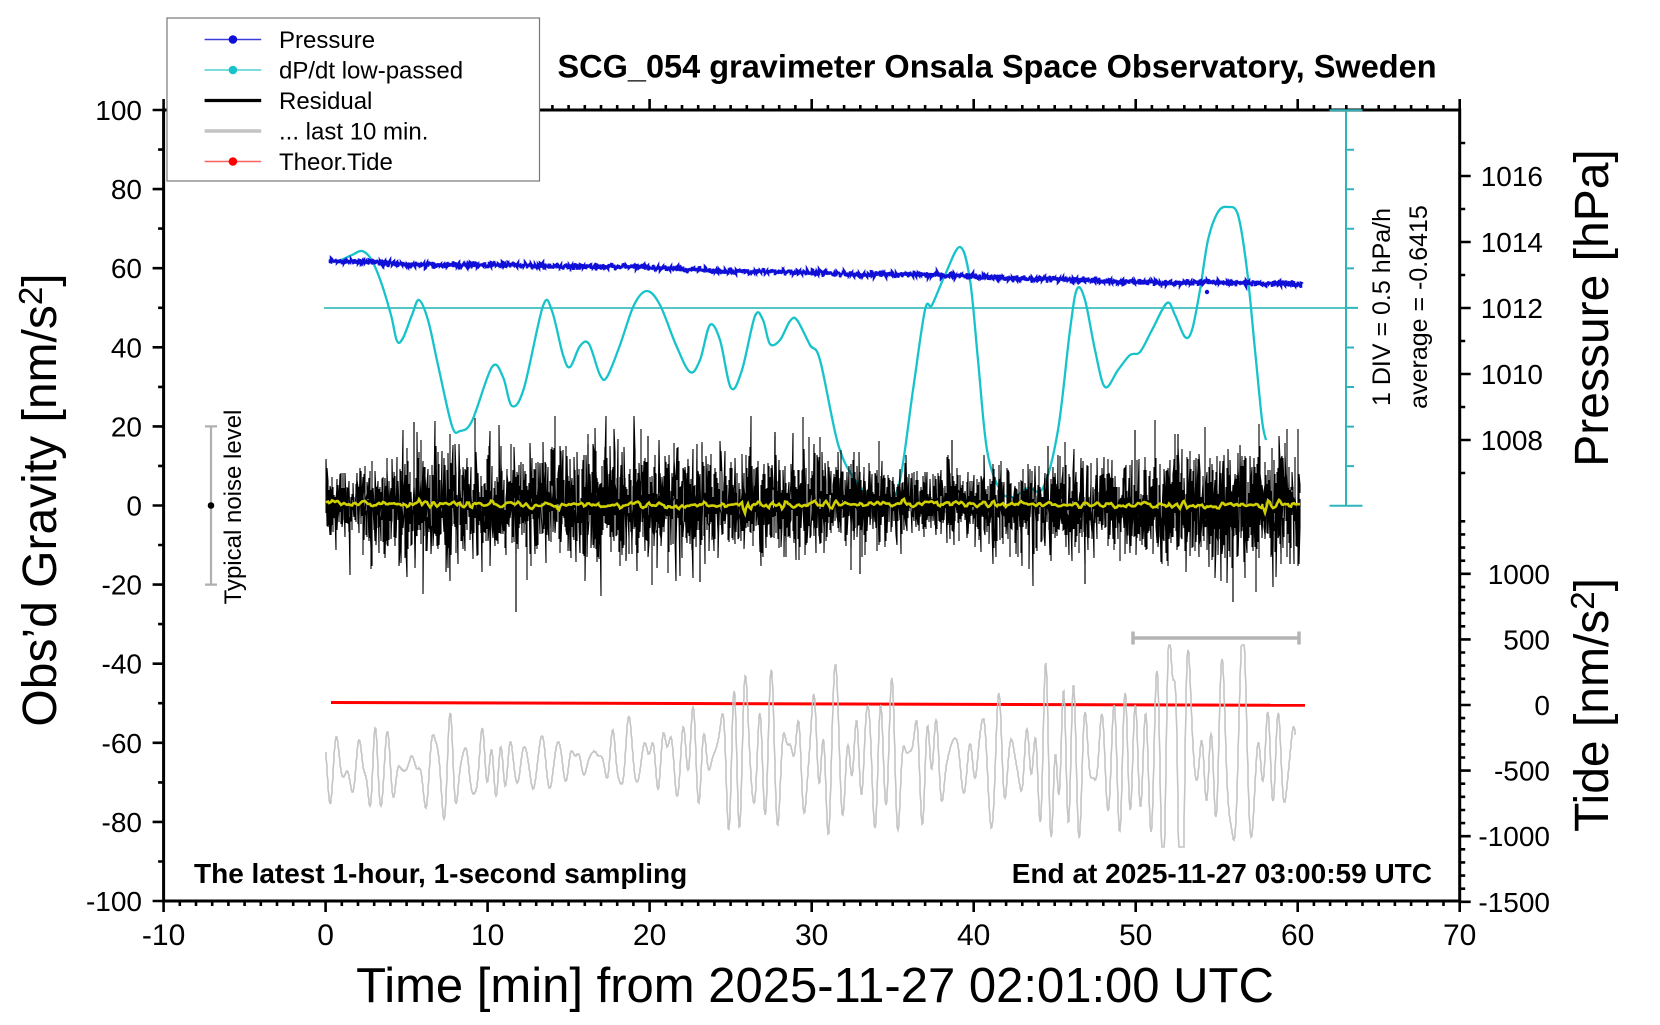  I want to click on svg-text: -1500, so click(1514, 902).